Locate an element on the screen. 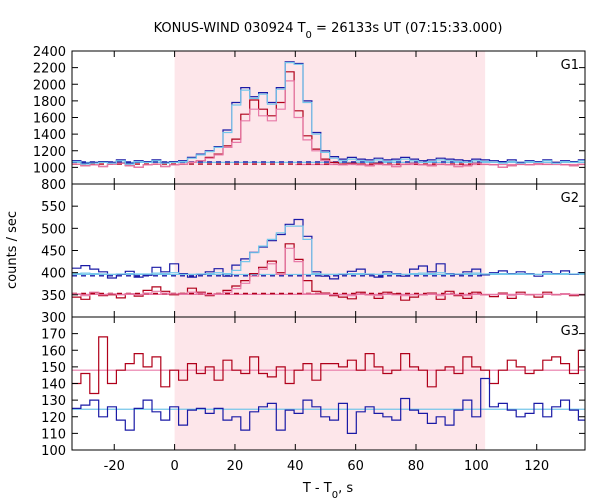  pink-series is located at coordinates (328, 272).